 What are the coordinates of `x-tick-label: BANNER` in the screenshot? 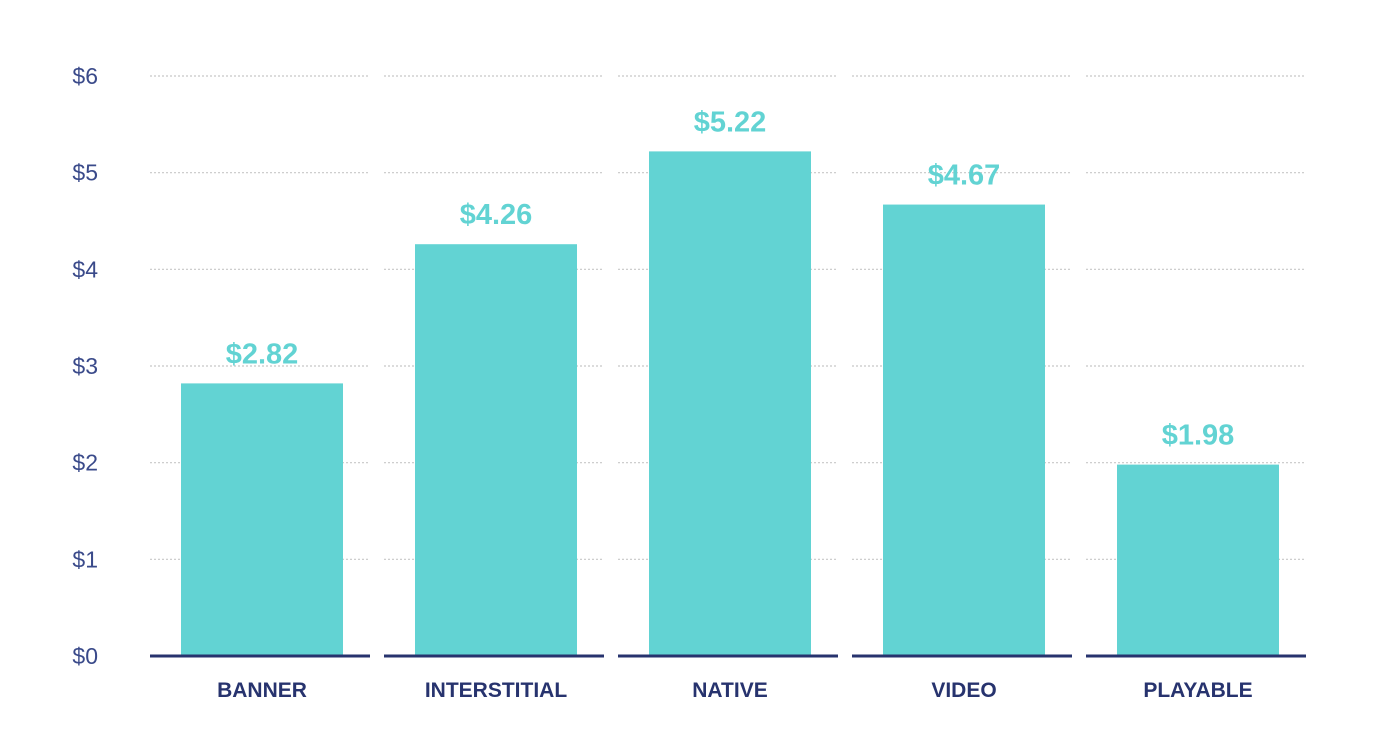 It's located at (262, 690).